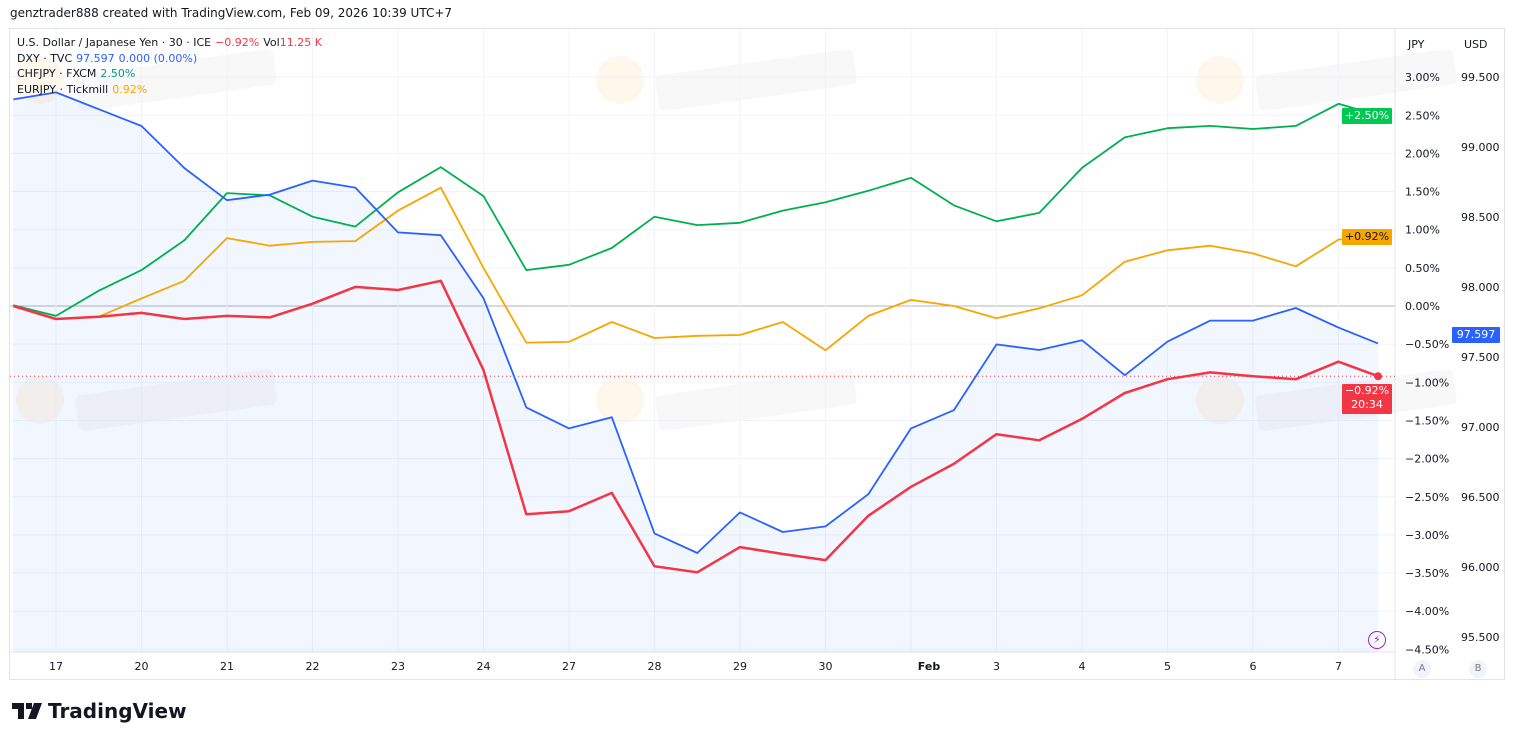  What do you see at coordinates (1367, 237) in the screenshot?
I see `badge-eurjpy: +0.92%` at bounding box center [1367, 237].